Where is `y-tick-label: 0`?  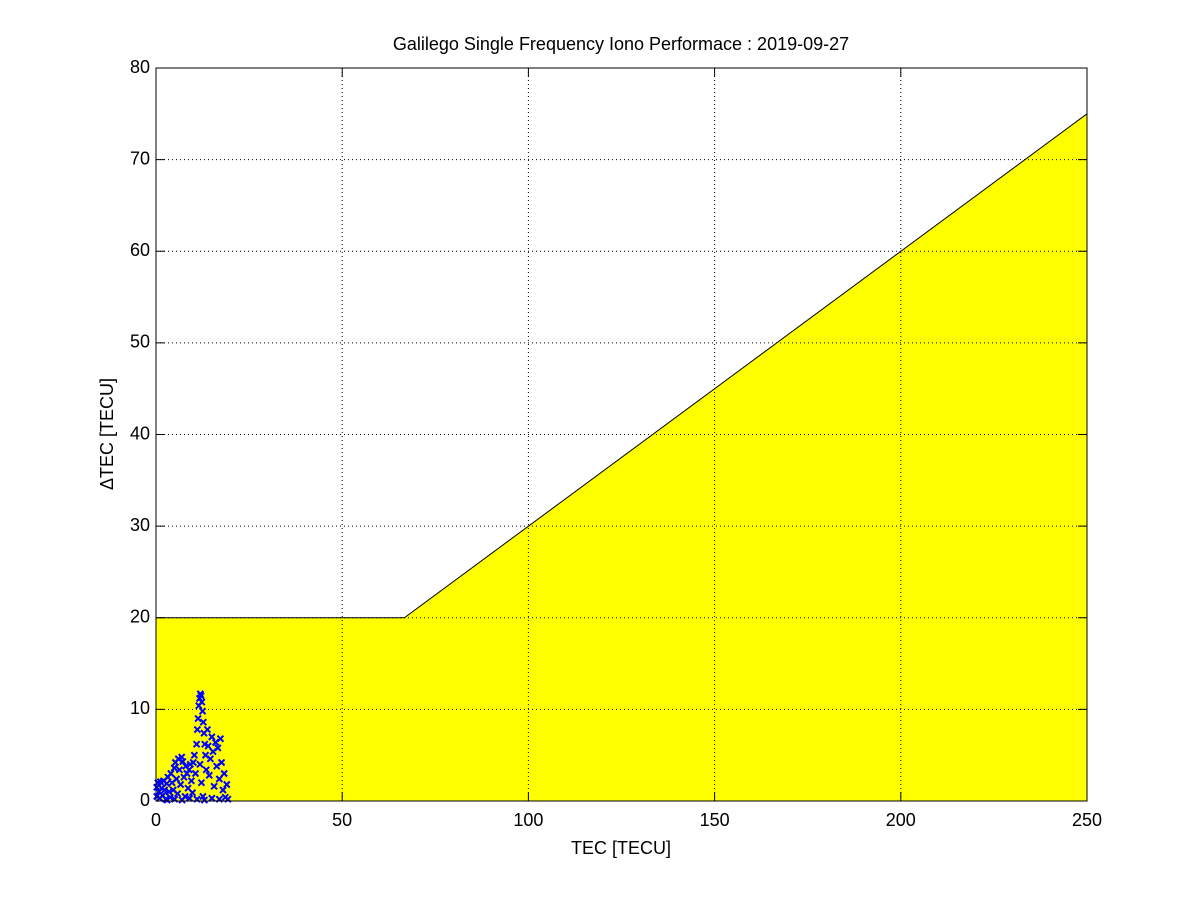 y-tick-label: 0 is located at coordinates (145, 800).